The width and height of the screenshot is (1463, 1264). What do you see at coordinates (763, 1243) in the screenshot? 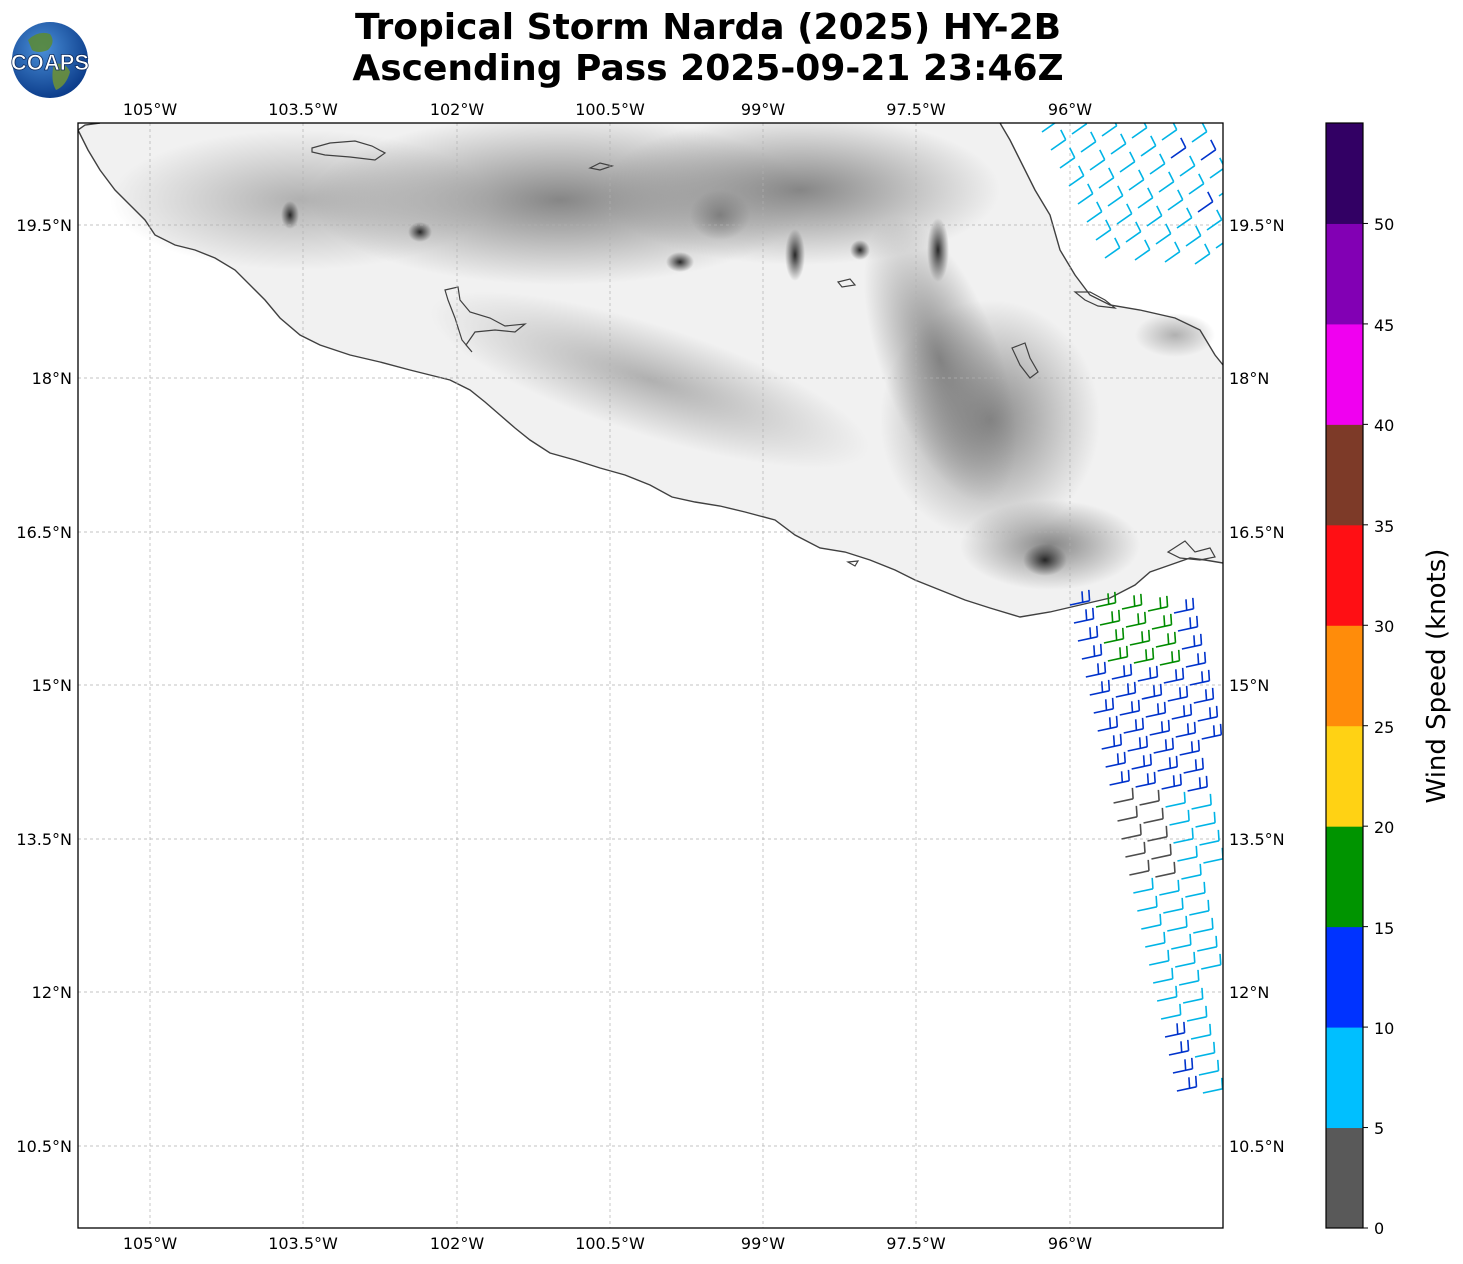
I see `lon-label-bottom: 99°W` at bounding box center [763, 1243].